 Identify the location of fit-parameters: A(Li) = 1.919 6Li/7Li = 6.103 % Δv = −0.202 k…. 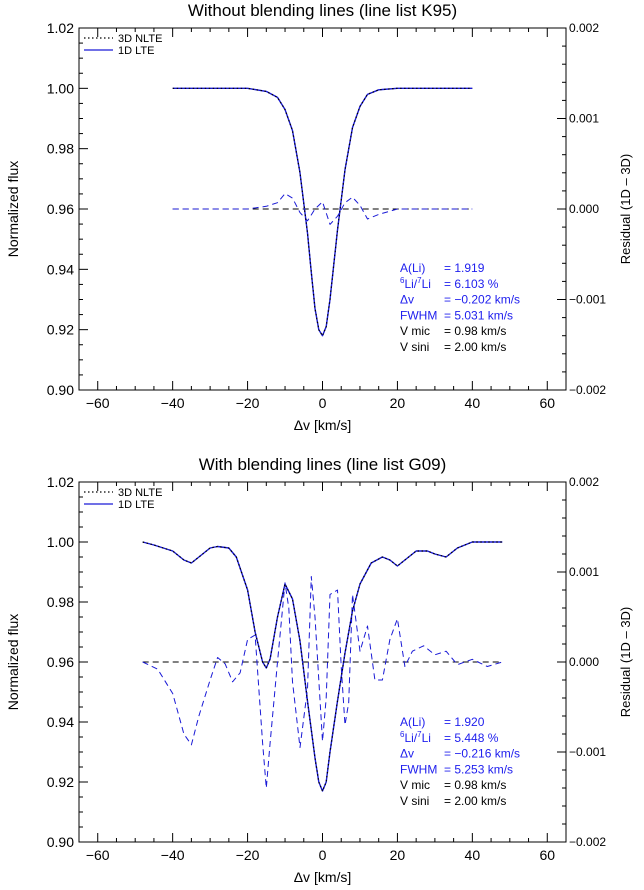
(460, 307).